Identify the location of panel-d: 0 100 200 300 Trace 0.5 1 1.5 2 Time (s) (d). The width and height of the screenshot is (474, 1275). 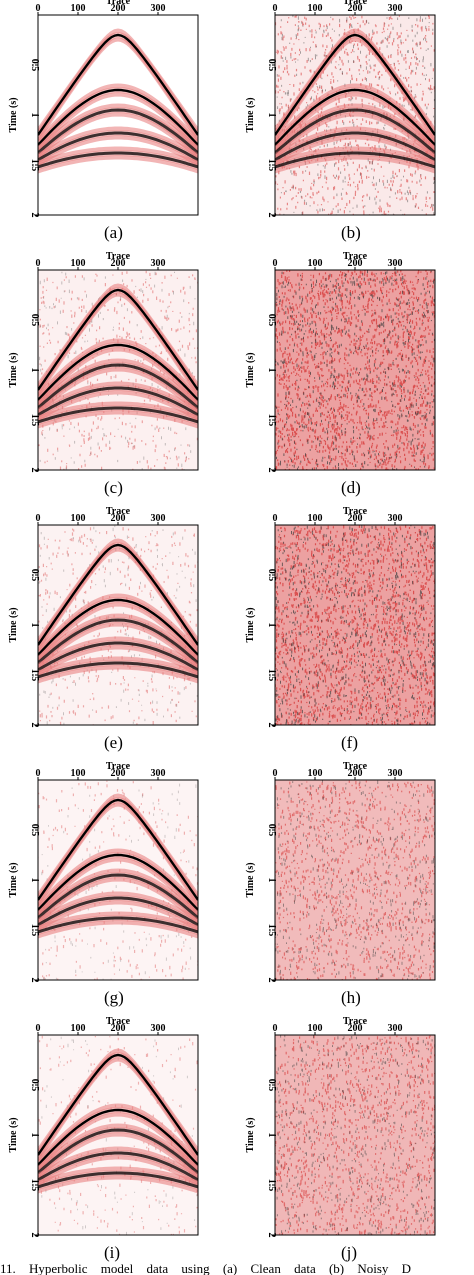
(355, 378).